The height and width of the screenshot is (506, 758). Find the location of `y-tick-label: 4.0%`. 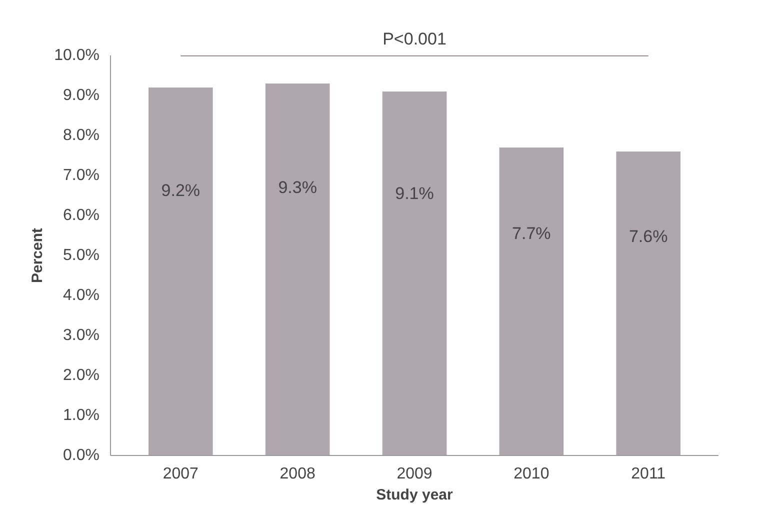

y-tick-label: 4.0% is located at coordinates (81, 295).